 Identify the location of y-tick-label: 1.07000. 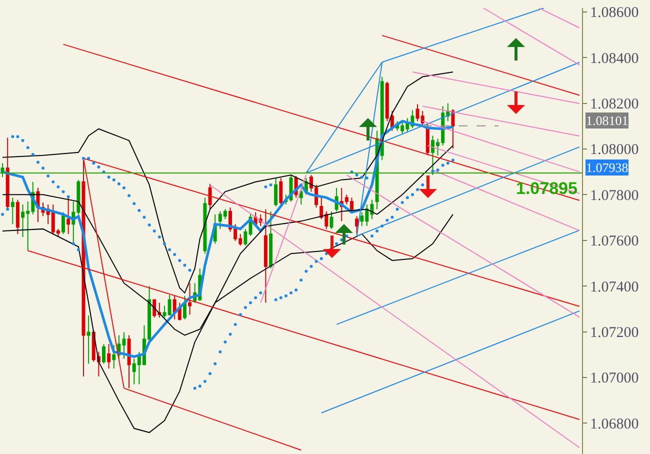
(614, 378).